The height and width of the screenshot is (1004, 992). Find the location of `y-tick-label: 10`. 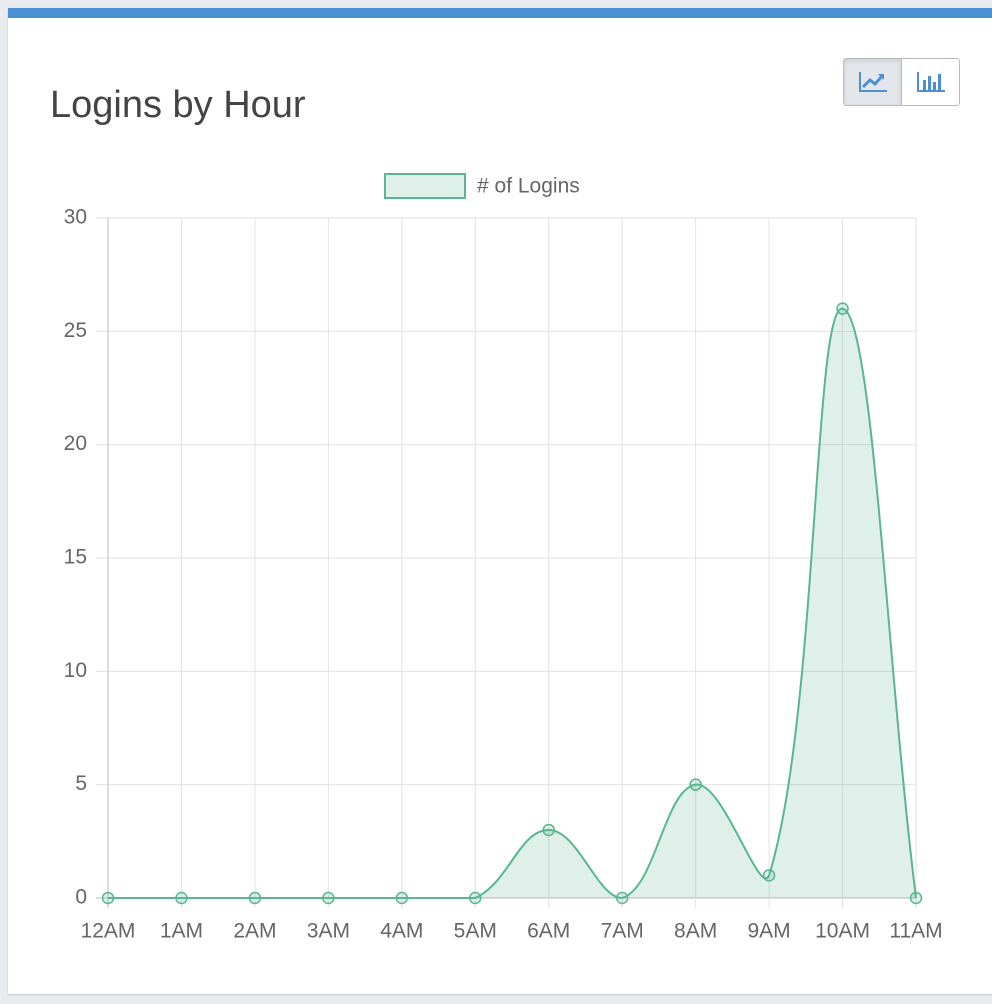

y-tick-label: 10 is located at coordinates (75, 670).